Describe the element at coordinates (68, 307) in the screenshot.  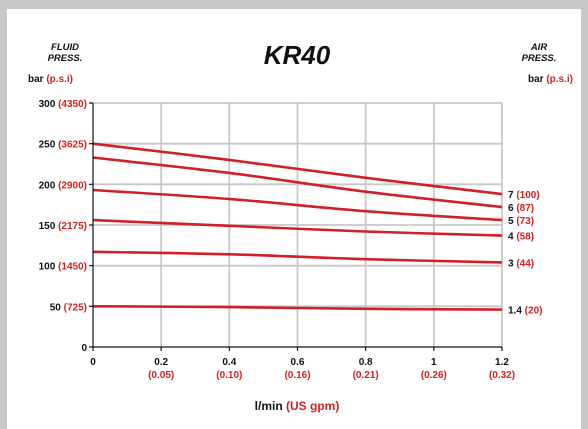
I see `y-tick-label-1: 50 (725)` at that location.